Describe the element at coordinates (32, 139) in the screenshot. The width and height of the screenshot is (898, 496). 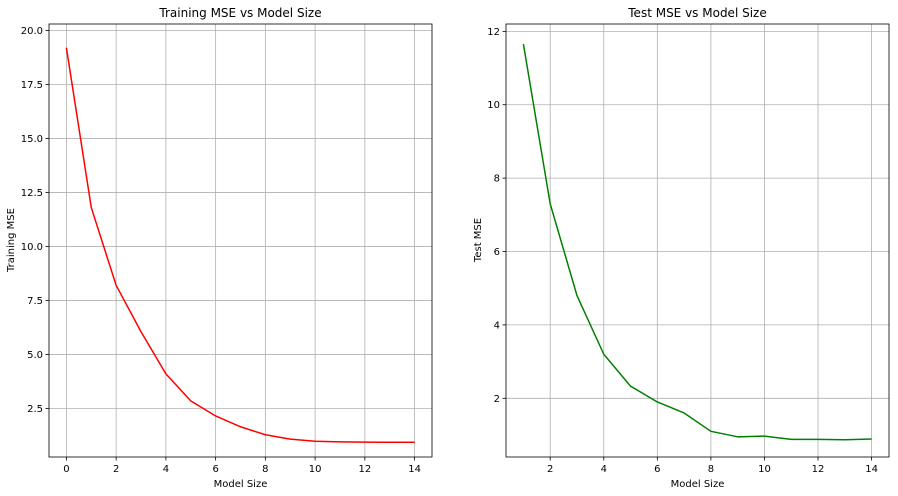
I see `y-tick-label: 15.0` at that location.